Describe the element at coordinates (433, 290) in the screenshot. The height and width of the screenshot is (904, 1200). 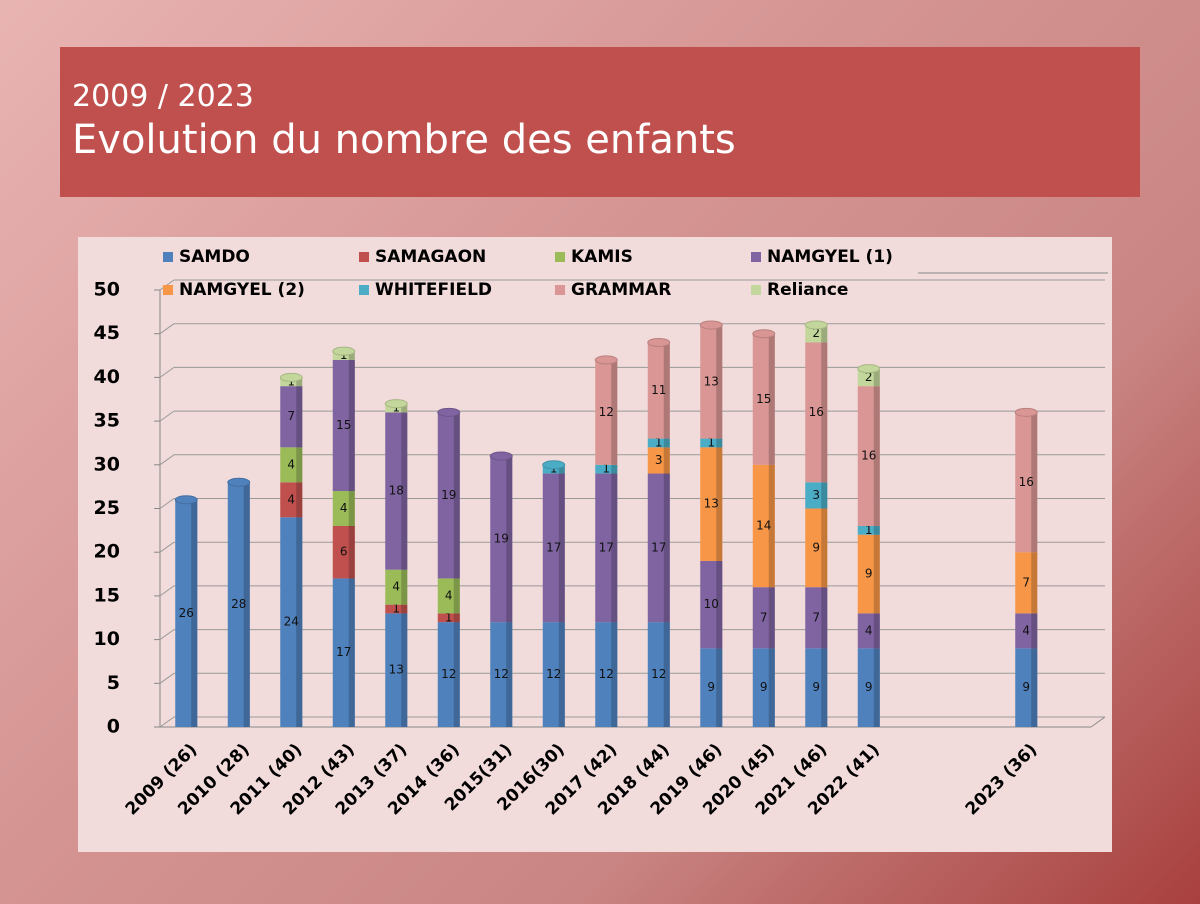
I see `legend-label: WHITEFIELD` at that location.